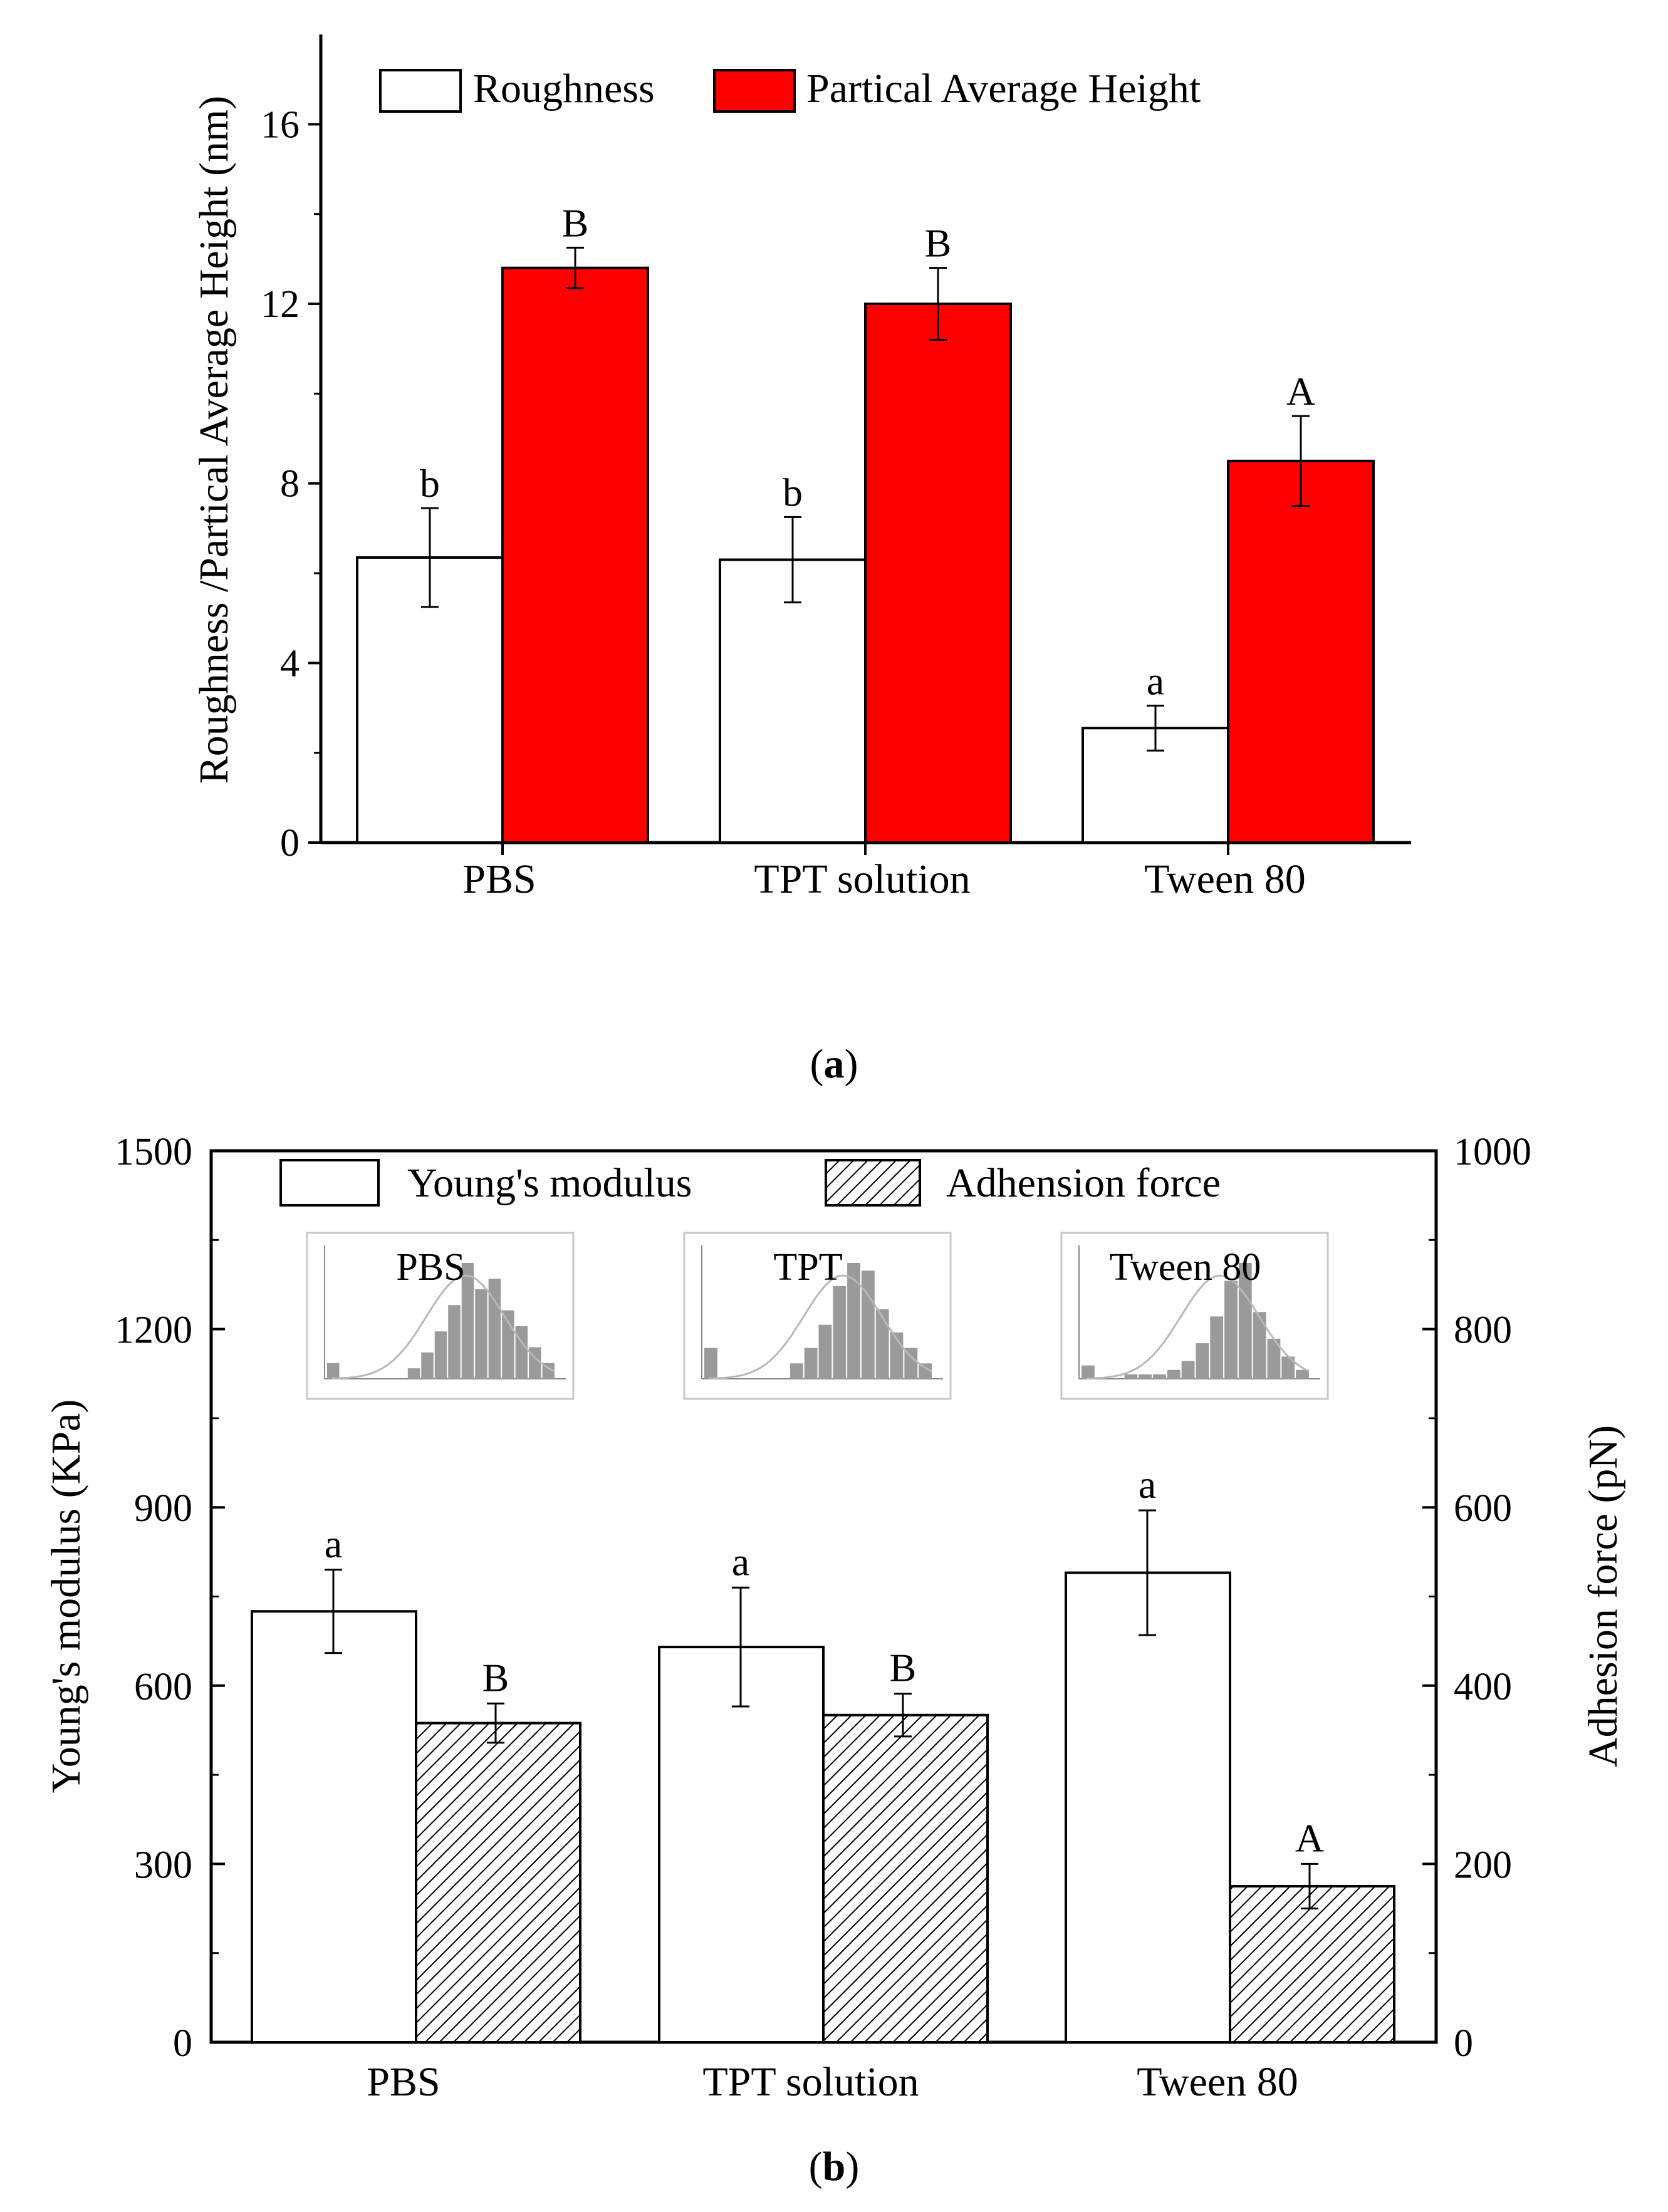  Describe the element at coordinates (741, 1561) in the screenshot. I see `panel-b-bar-young-s-modulus-tpt-solution-significance: a` at that location.